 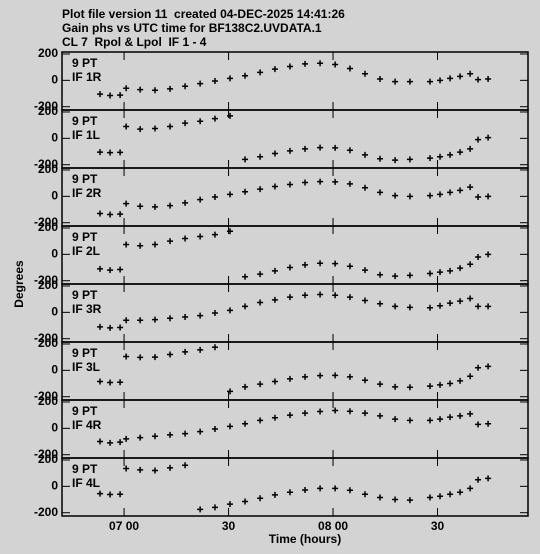 What do you see at coordinates (48, 53) in the screenshot?
I see `y-tick-label: 200` at bounding box center [48, 53].